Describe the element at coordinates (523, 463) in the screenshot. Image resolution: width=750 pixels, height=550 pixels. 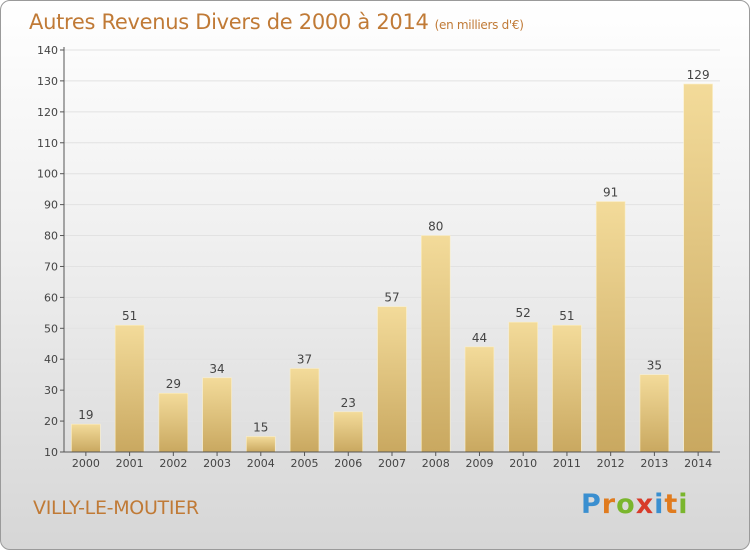
I see `x-tick-label: 2010` at that location.